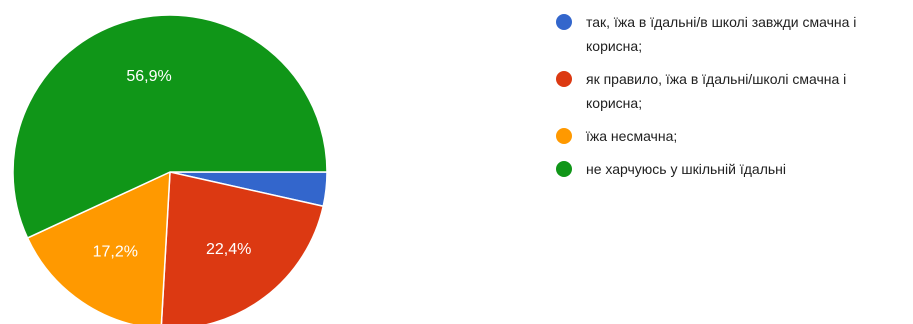 This screenshot has height=324, width=913. I want to click on legend-marker-always-tasty, so click(564, 22).